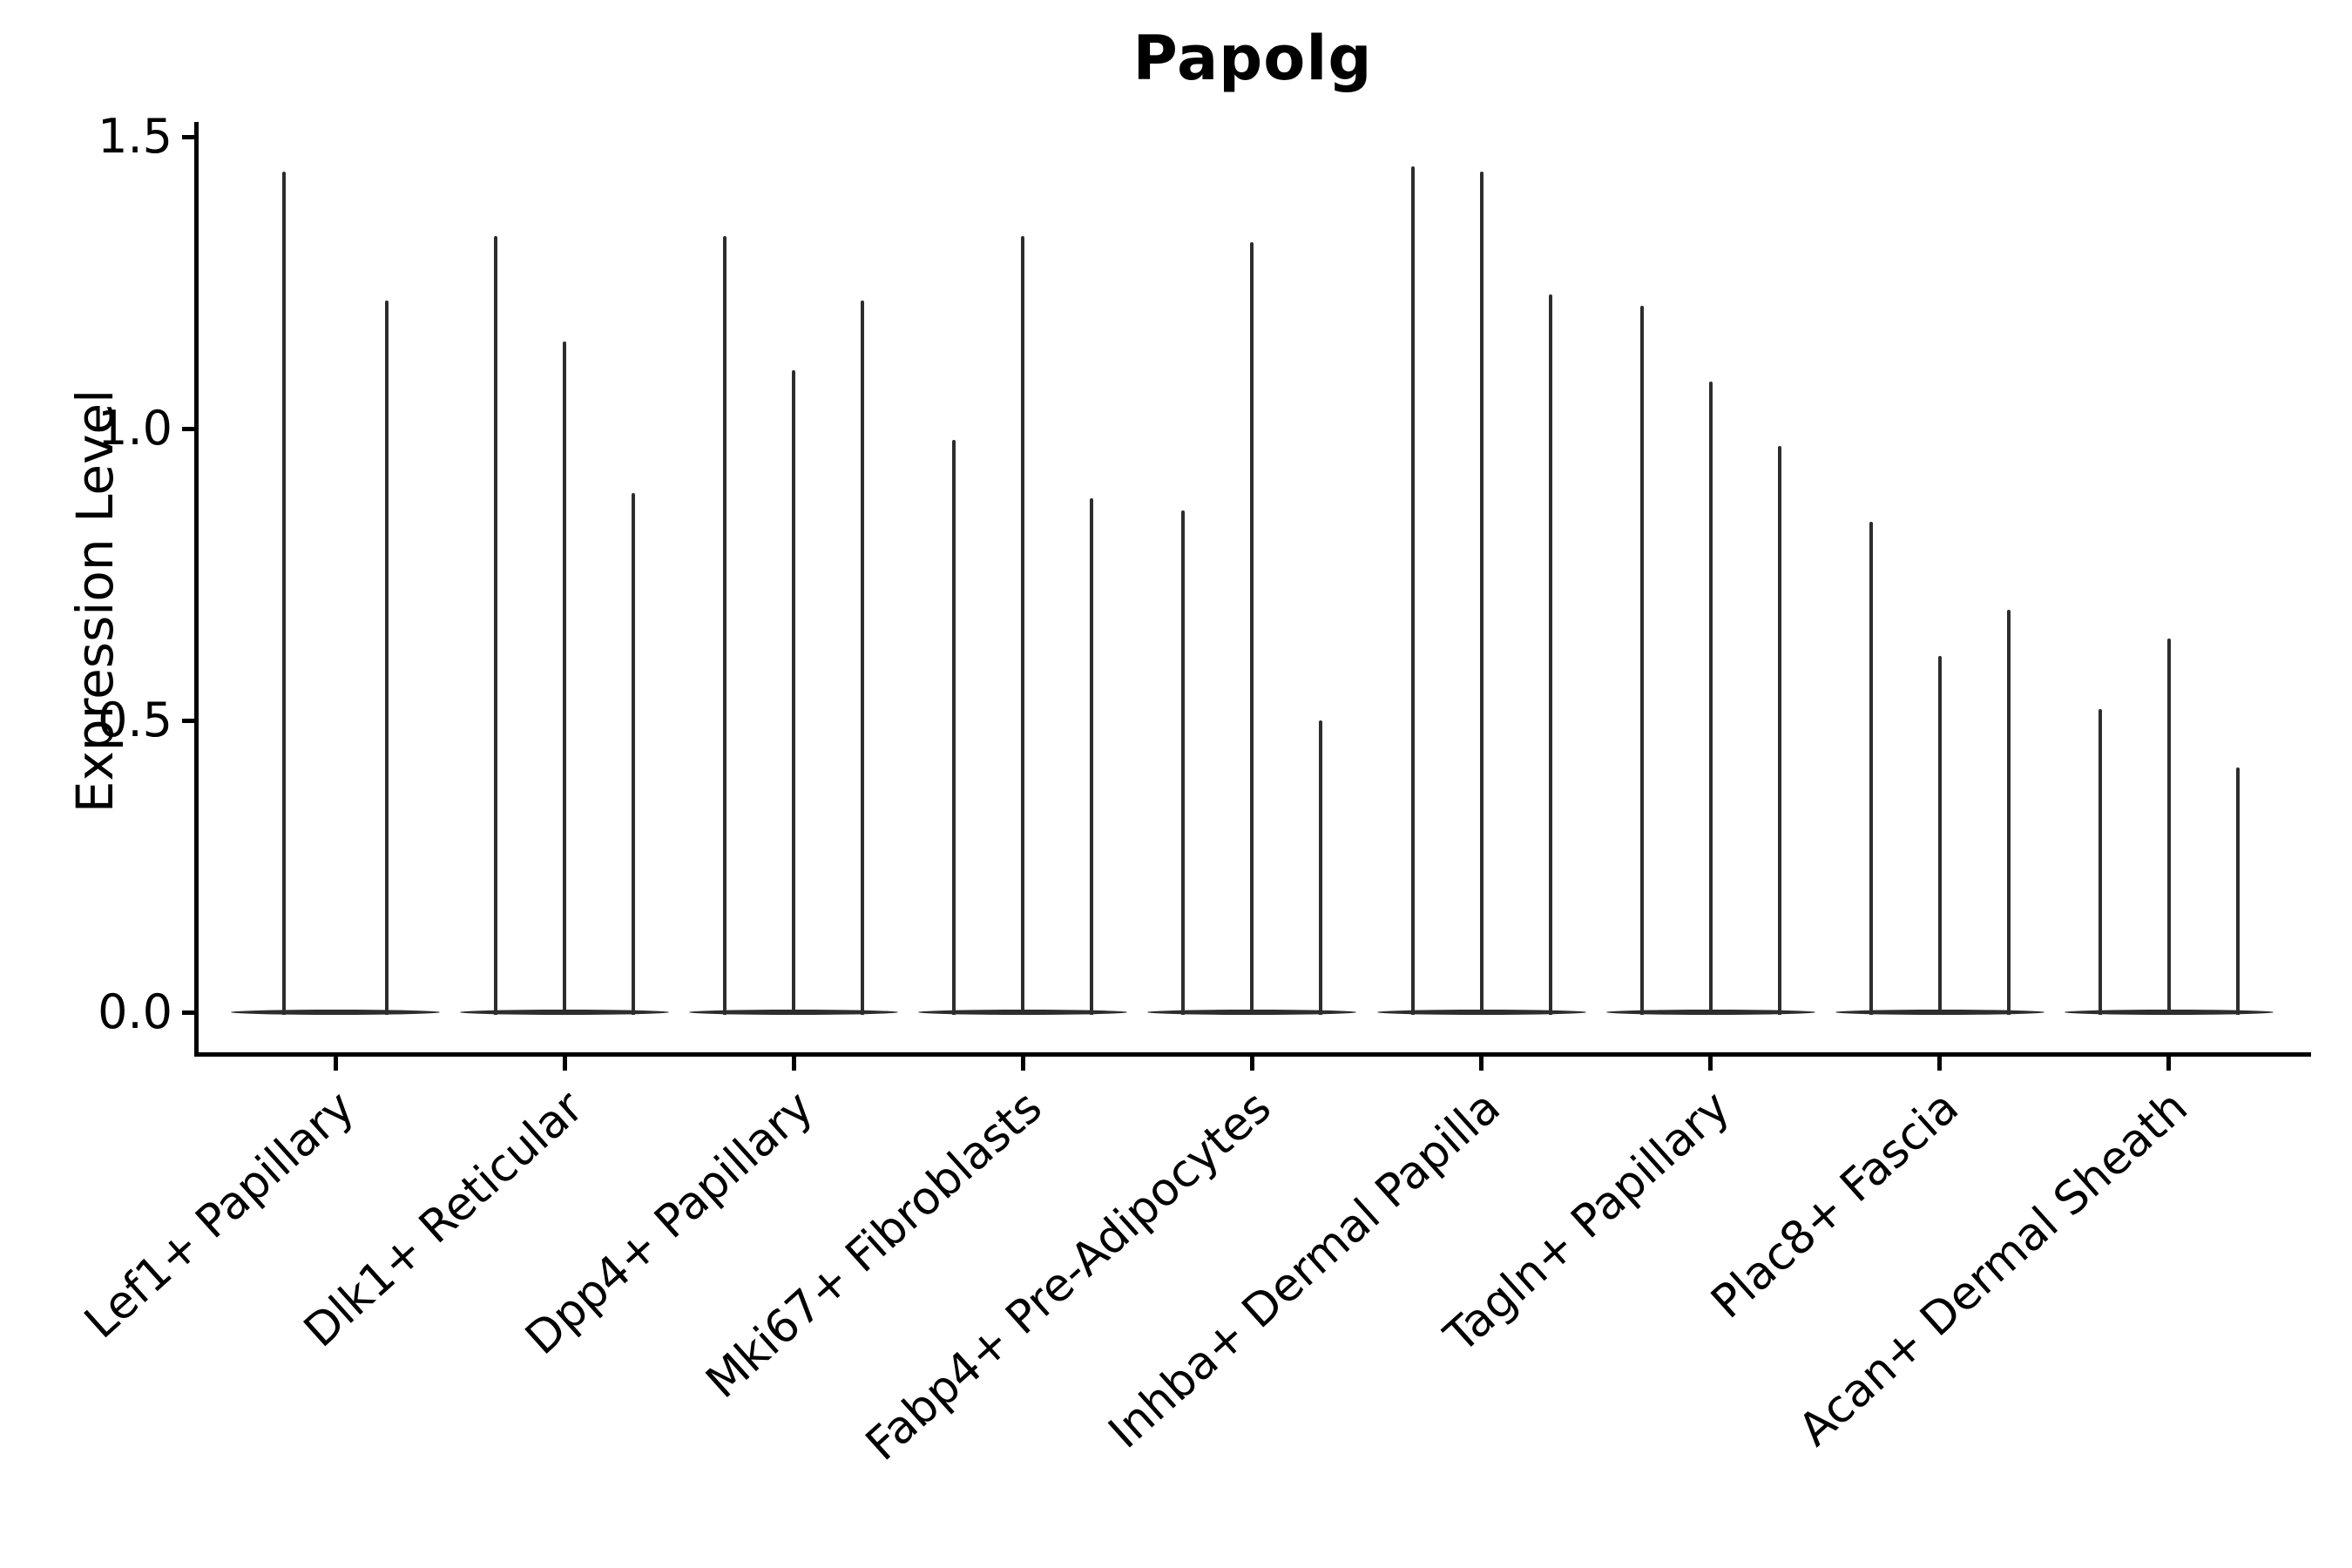  I want to click on y-axis-label: Expression Level, so click(95, 601).